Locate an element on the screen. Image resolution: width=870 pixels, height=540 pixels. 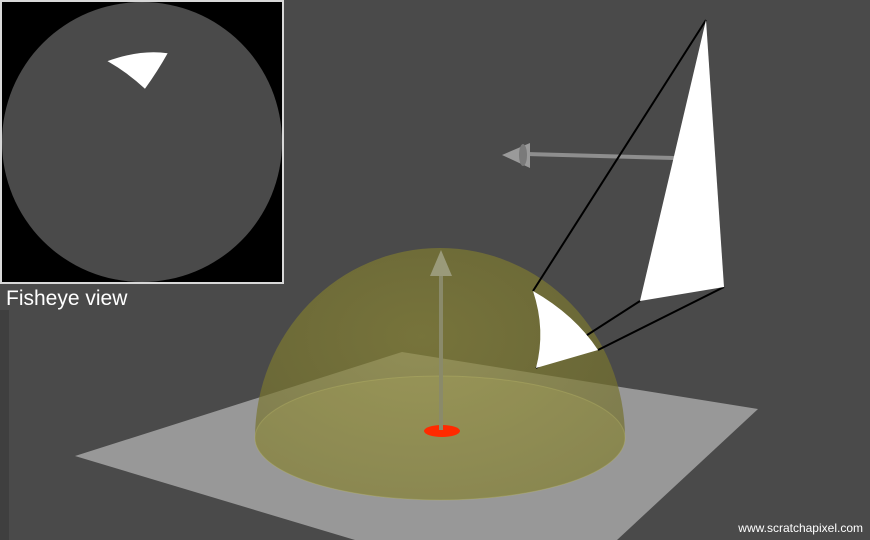
fisheye-view-label: Fisheye view is located at coordinates (67, 298).